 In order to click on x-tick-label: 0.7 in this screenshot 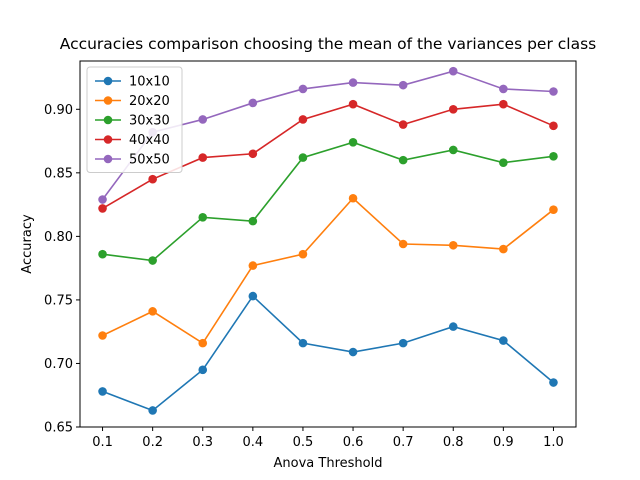, I will do `click(403, 442)`.